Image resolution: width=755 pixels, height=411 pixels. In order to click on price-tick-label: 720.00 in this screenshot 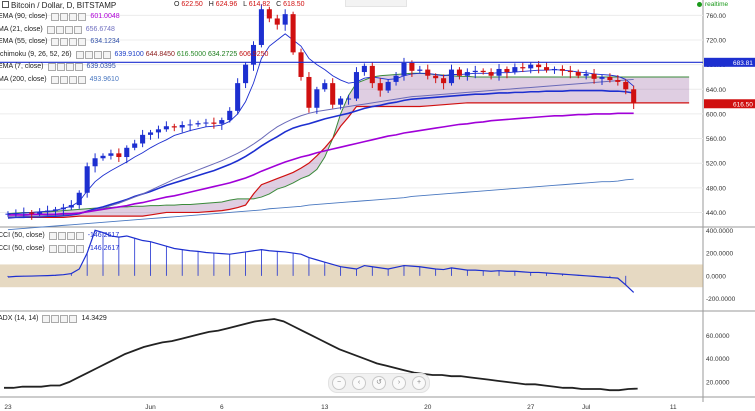, I will do `click(716, 41)`.